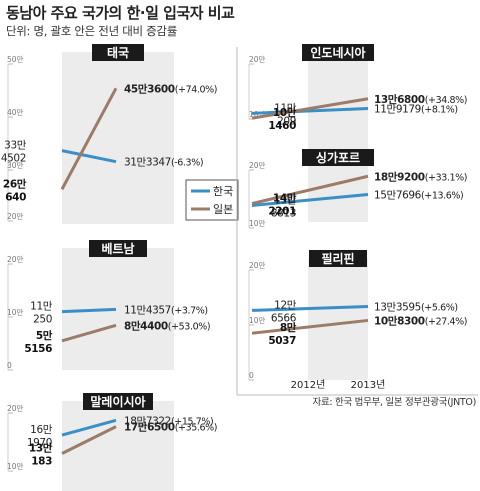 The image size is (480, 491). Describe the element at coordinates (420, 176) in the screenshot. I see `end-label-japan: 18만9200(+33.1%)` at that location.